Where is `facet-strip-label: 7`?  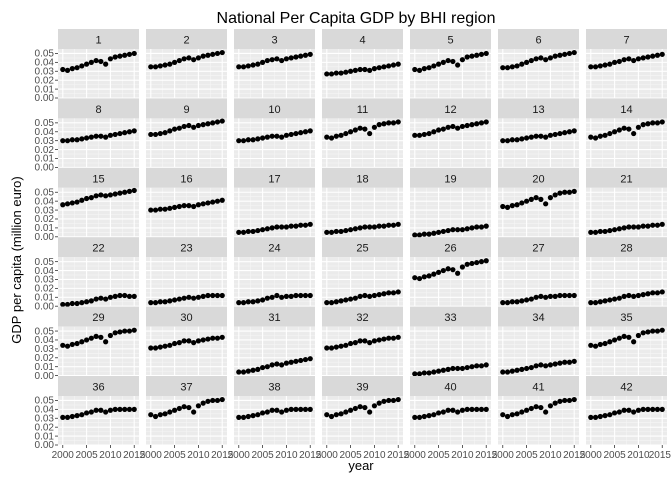 facet-strip-label: 7 is located at coordinates (626, 41).